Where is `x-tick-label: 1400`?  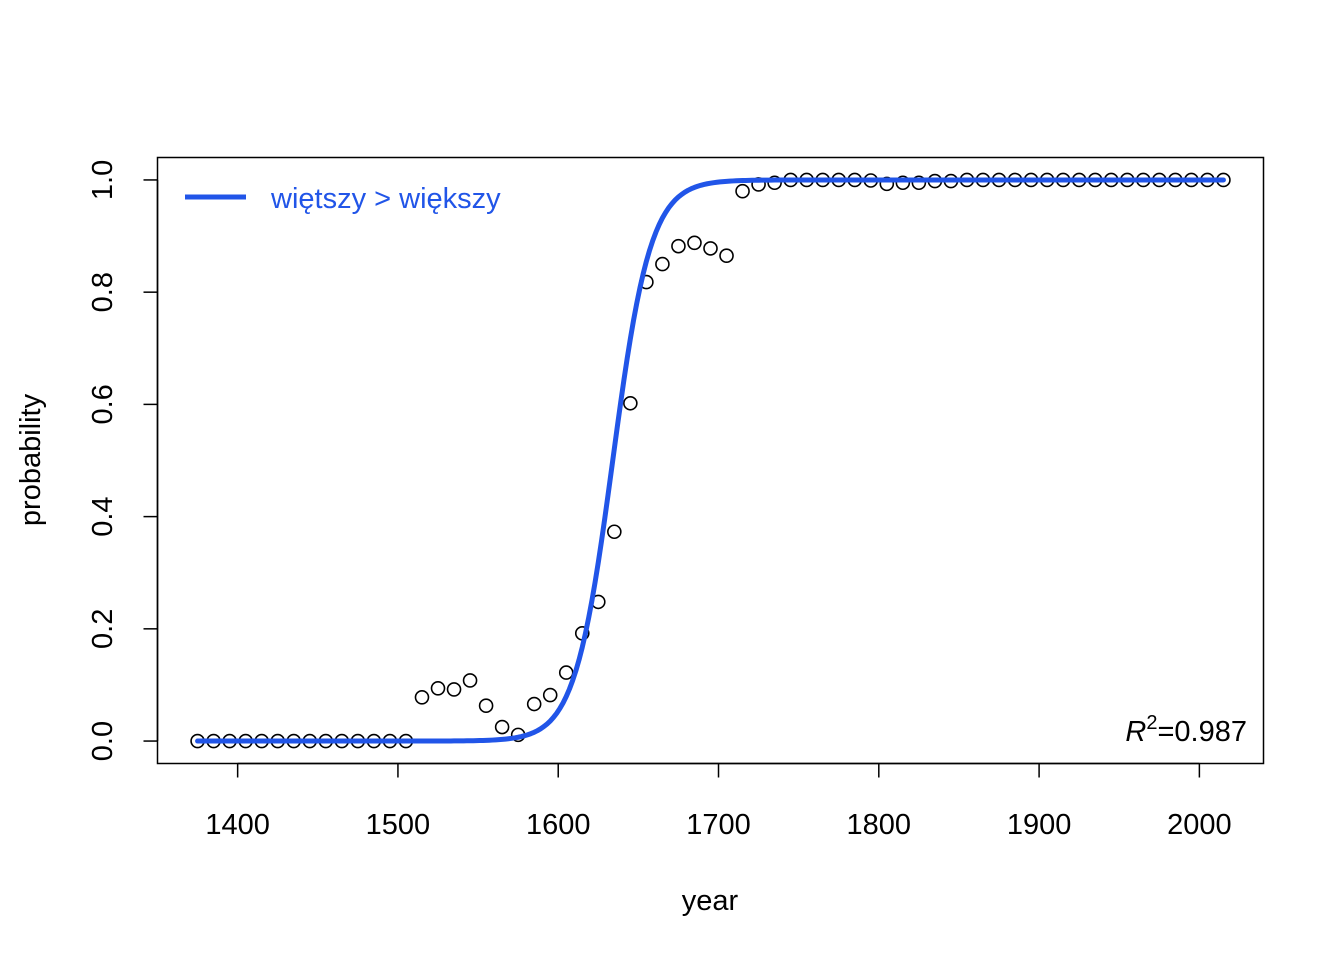
x-tick-label: 1400 is located at coordinates (237, 825).